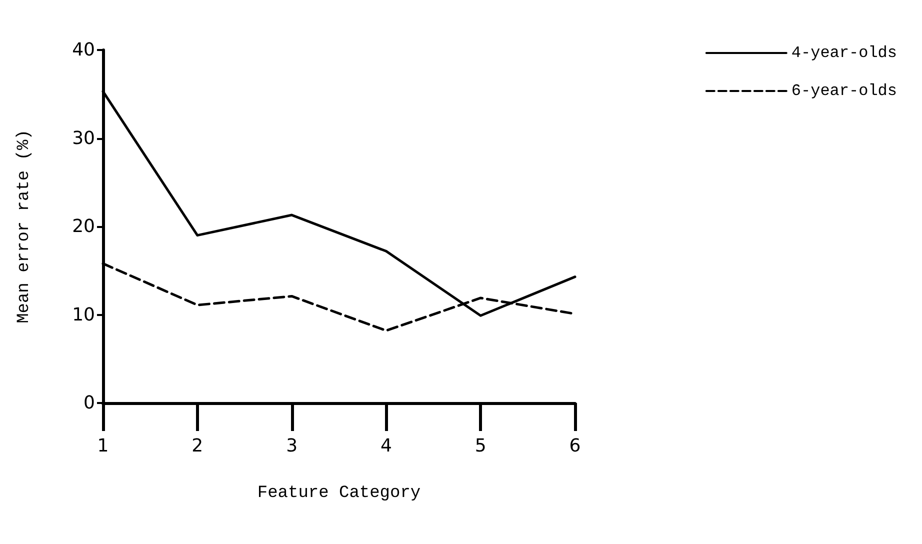 The width and height of the screenshot is (922, 544). What do you see at coordinates (575, 446) in the screenshot?
I see `x-tick-label: 6` at bounding box center [575, 446].